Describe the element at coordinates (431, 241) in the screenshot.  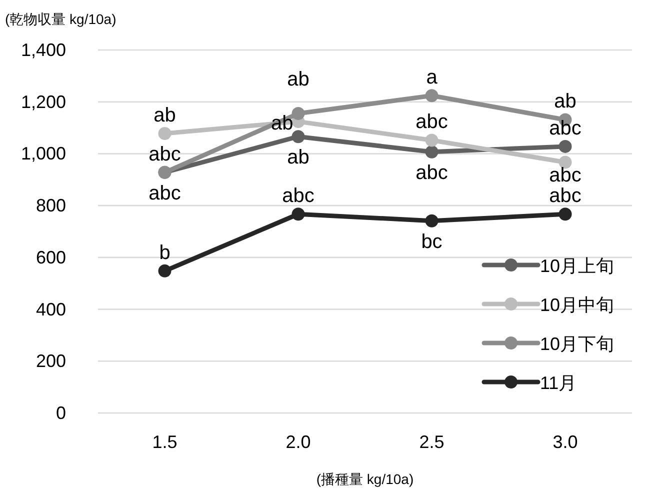
I see `annotation: bc` at that location.